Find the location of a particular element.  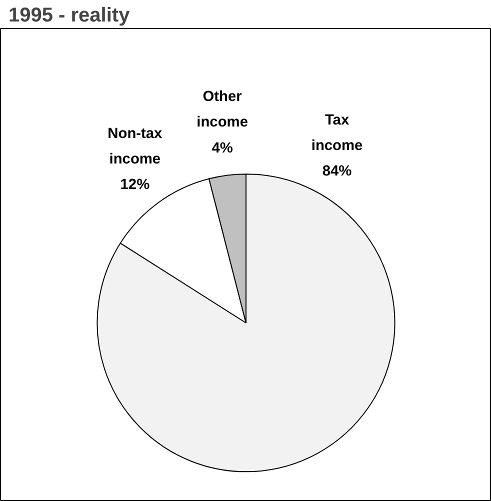

data-label: 84% is located at coordinates (337, 172).